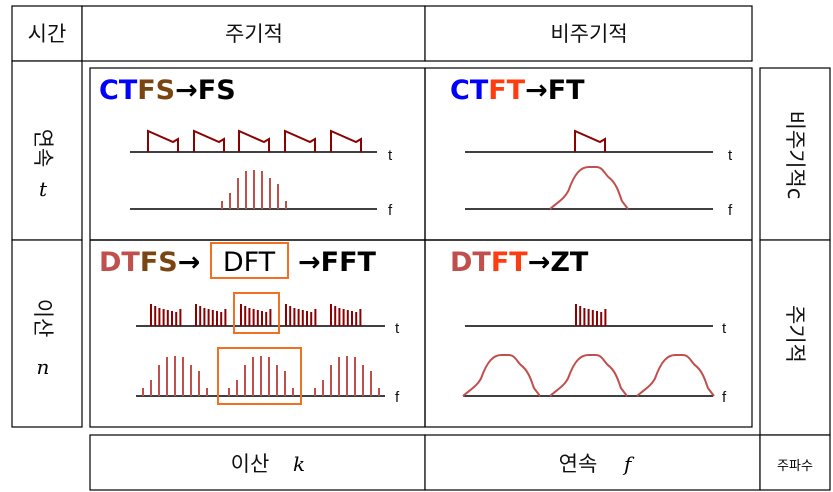 The height and width of the screenshot is (492, 833). I want to click on ctft-pulse, so click(590, 140).